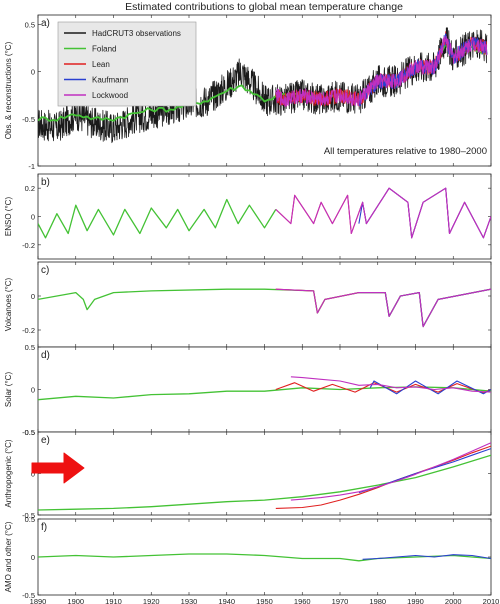  I want to click on panel-label: b), so click(45, 182).